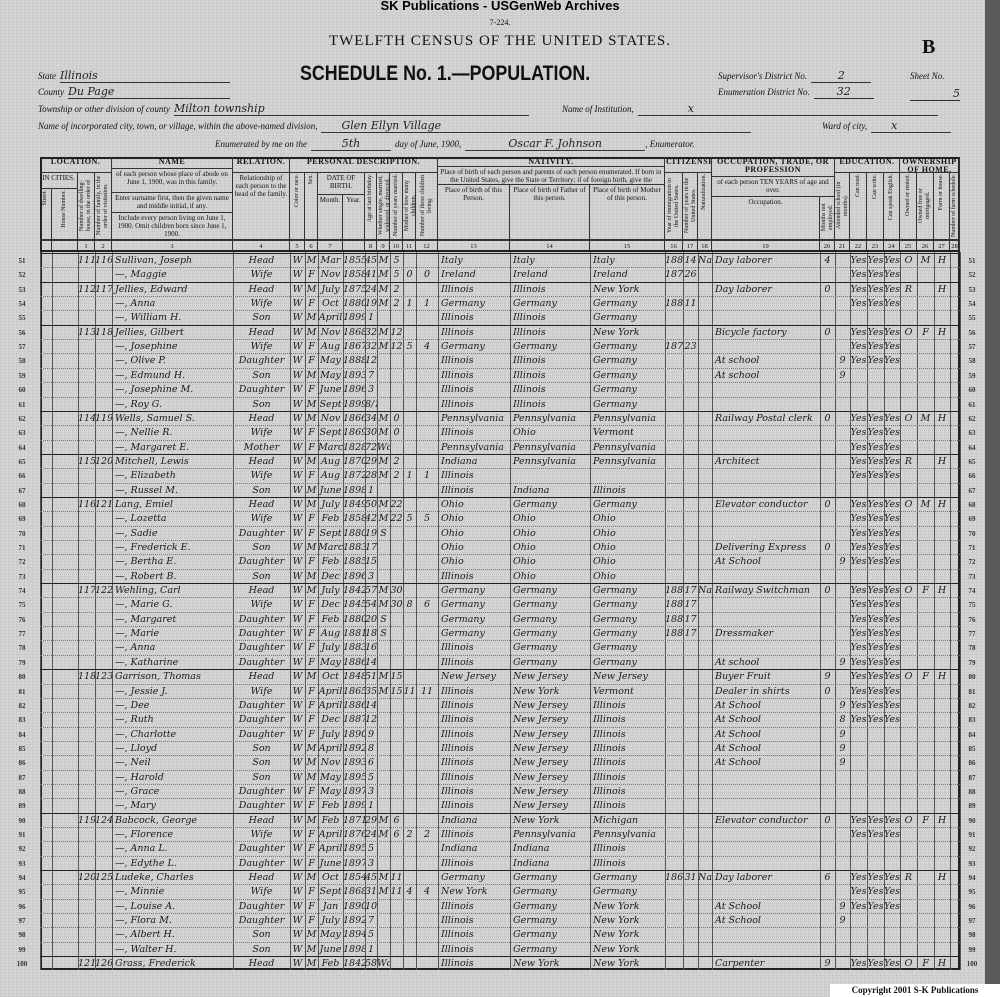 This screenshot has height=997, width=1000. Describe the element at coordinates (354, 375) in the screenshot. I see `birth-year-cell: 1893` at that location.